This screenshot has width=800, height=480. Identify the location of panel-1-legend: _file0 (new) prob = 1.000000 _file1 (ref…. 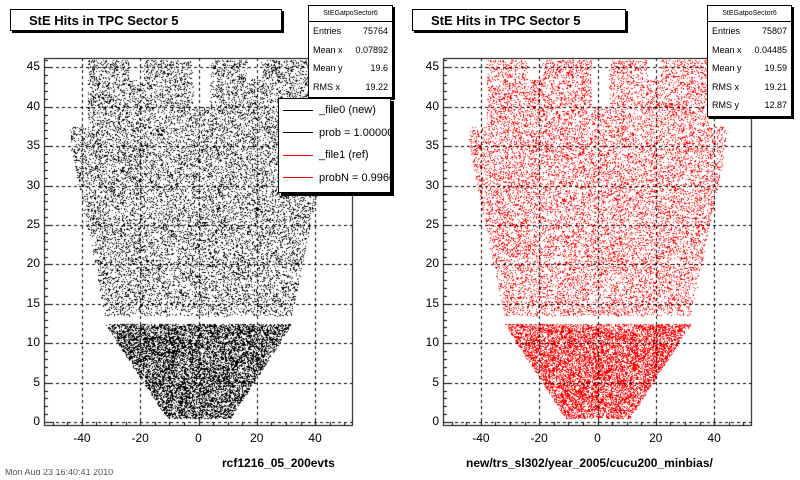
(334, 145).